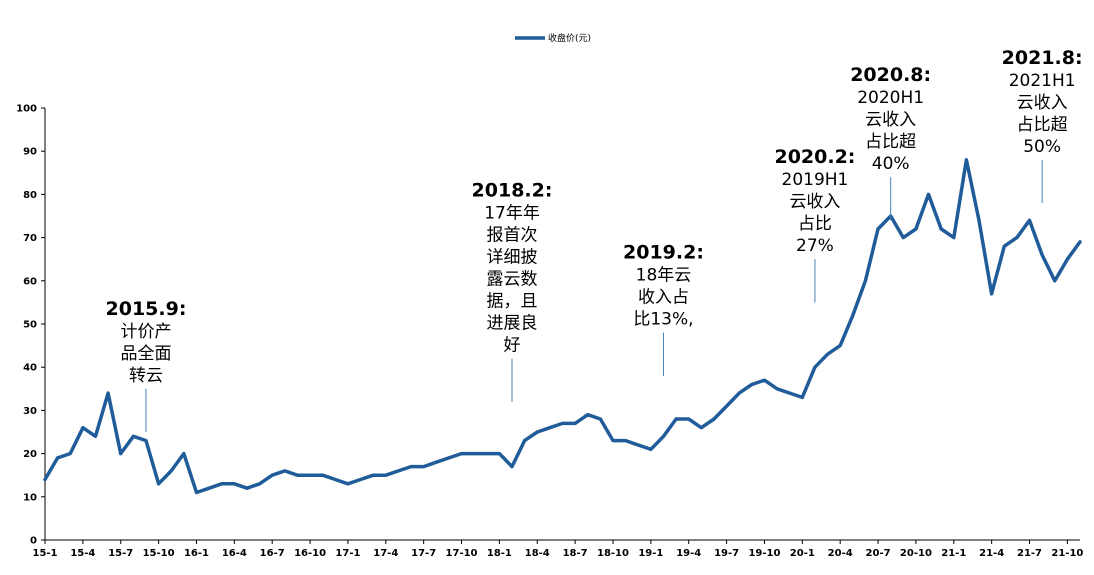 The height and width of the screenshot is (575, 1094). What do you see at coordinates (664, 276) in the screenshot?
I see `annotation-line: 18年云` at bounding box center [664, 276].